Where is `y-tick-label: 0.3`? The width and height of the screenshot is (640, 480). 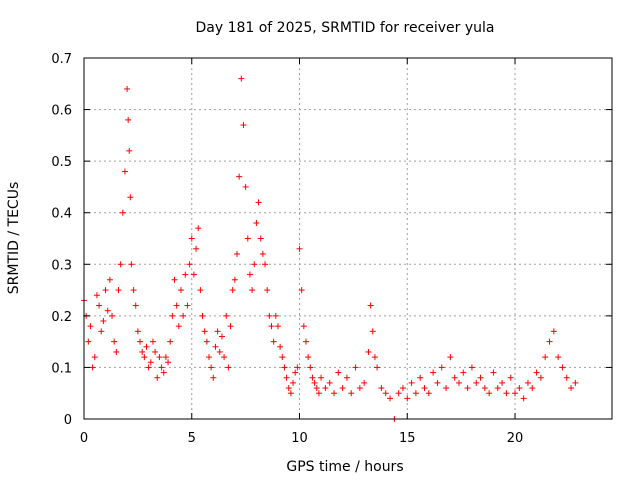
y-tick-label: 0.3 is located at coordinates (61, 265).